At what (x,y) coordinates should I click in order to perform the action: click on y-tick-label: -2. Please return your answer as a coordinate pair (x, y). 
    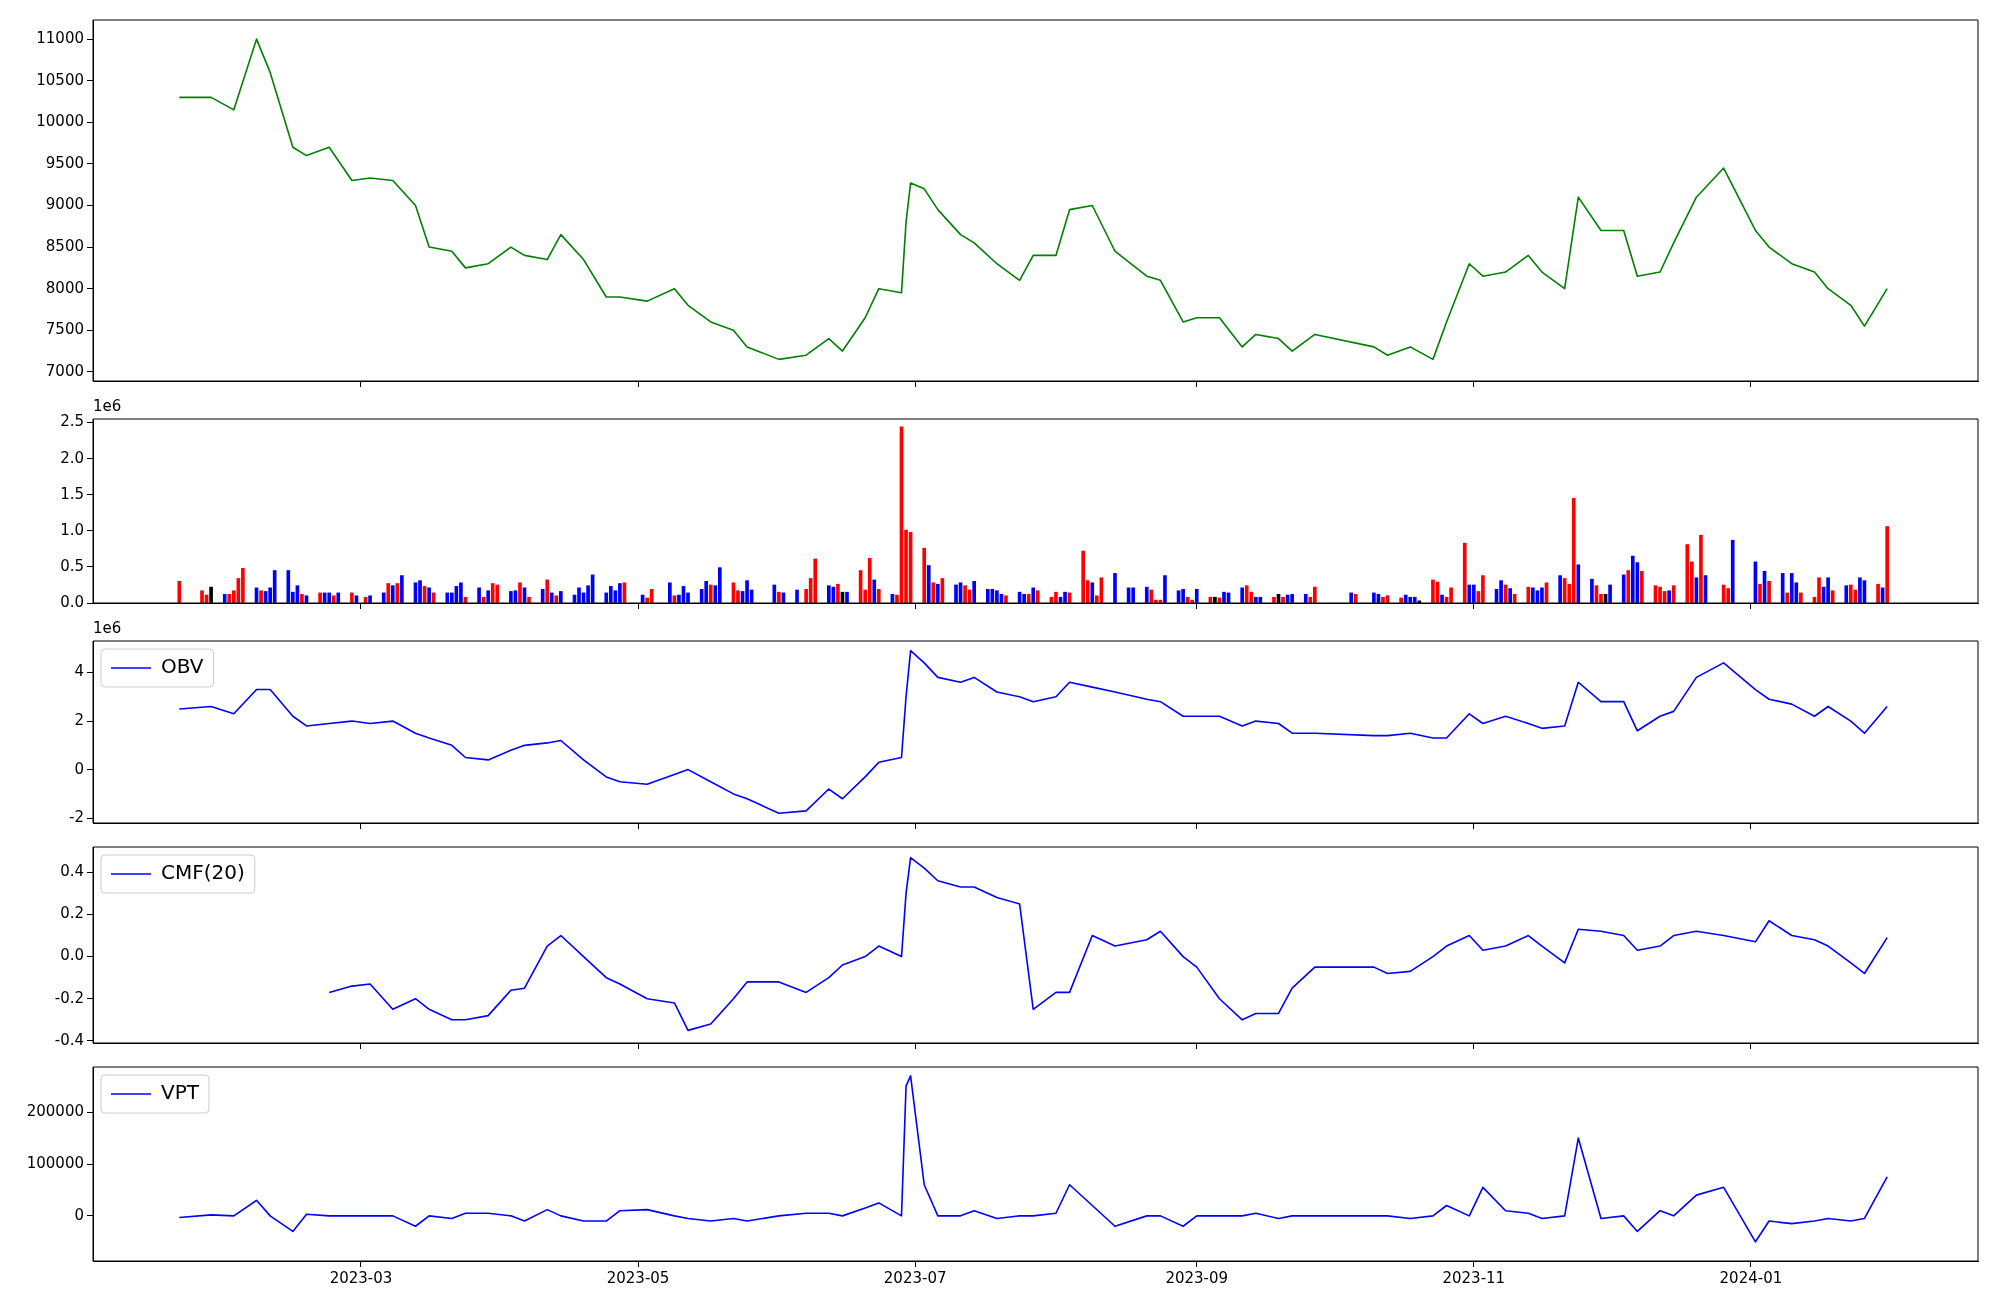
    Looking at the image, I should click on (76, 817).